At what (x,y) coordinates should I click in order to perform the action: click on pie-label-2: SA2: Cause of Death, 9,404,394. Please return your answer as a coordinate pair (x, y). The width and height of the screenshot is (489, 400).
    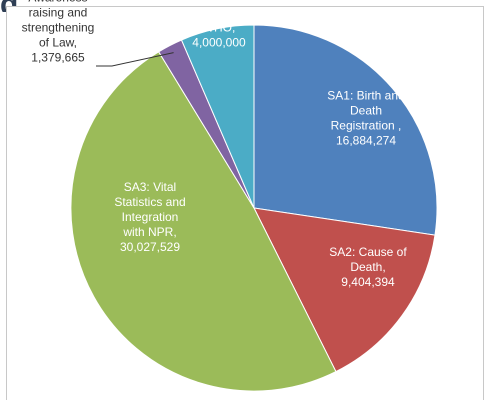
    Looking at the image, I should click on (368, 267).